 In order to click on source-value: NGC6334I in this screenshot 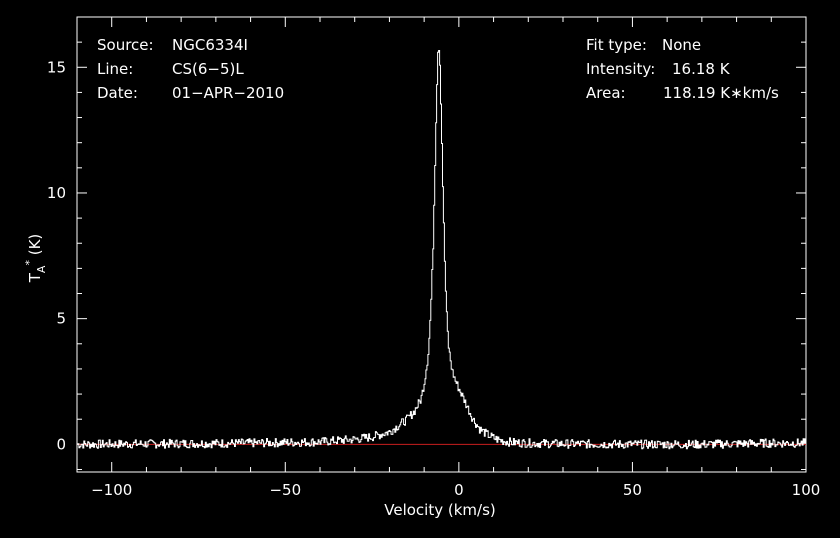, I will do `click(210, 45)`.